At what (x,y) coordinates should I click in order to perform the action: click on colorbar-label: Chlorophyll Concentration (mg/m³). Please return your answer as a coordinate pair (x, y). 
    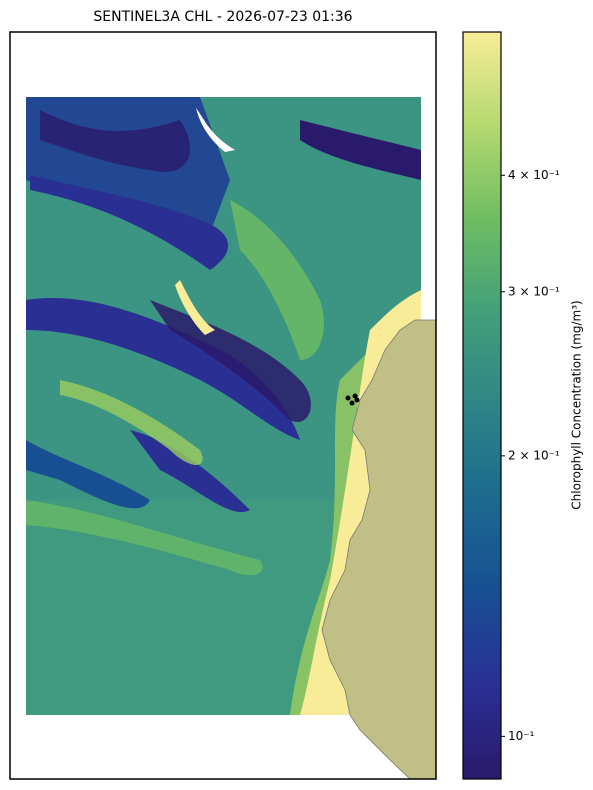
    Looking at the image, I should click on (577, 404).